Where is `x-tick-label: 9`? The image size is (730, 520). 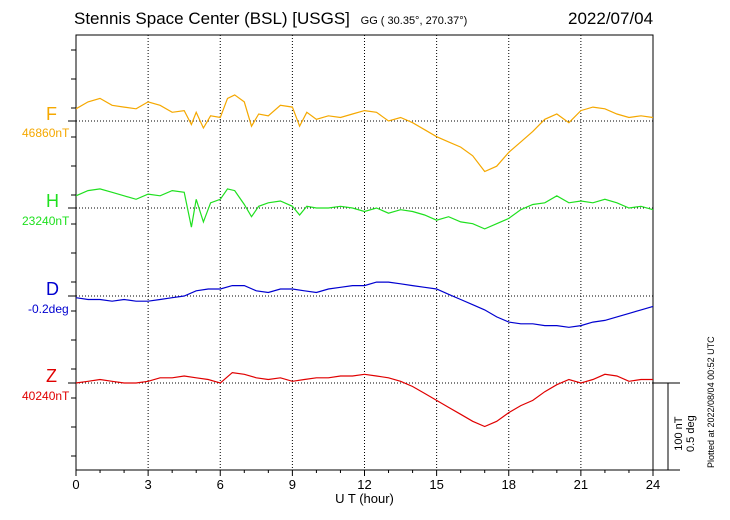 x-tick-label: 9 is located at coordinates (292, 484).